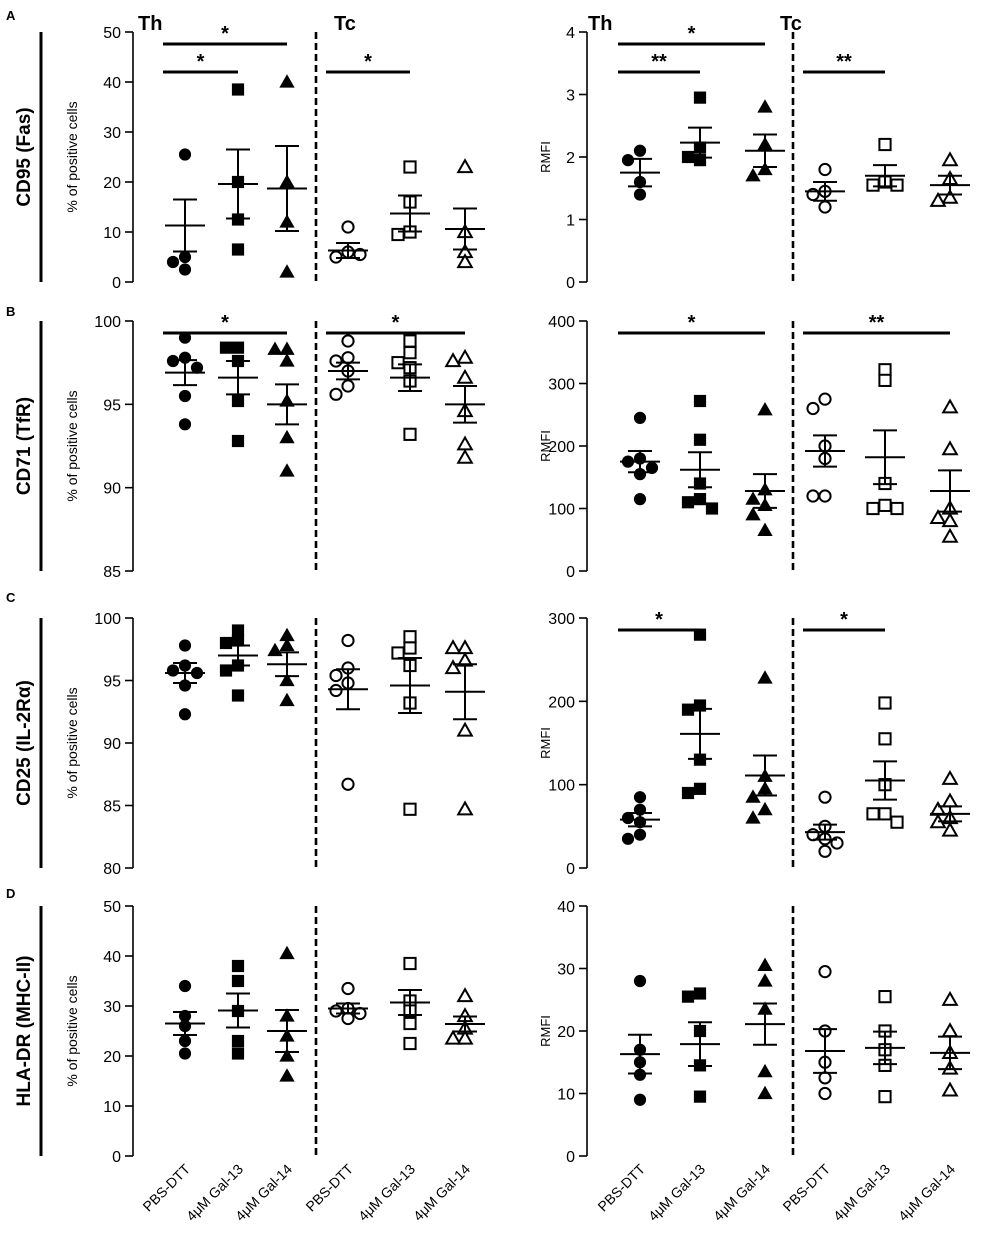 The width and height of the screenshot is (988, 1244). I want to click on y-tick-label: 300, so click(561, 619).